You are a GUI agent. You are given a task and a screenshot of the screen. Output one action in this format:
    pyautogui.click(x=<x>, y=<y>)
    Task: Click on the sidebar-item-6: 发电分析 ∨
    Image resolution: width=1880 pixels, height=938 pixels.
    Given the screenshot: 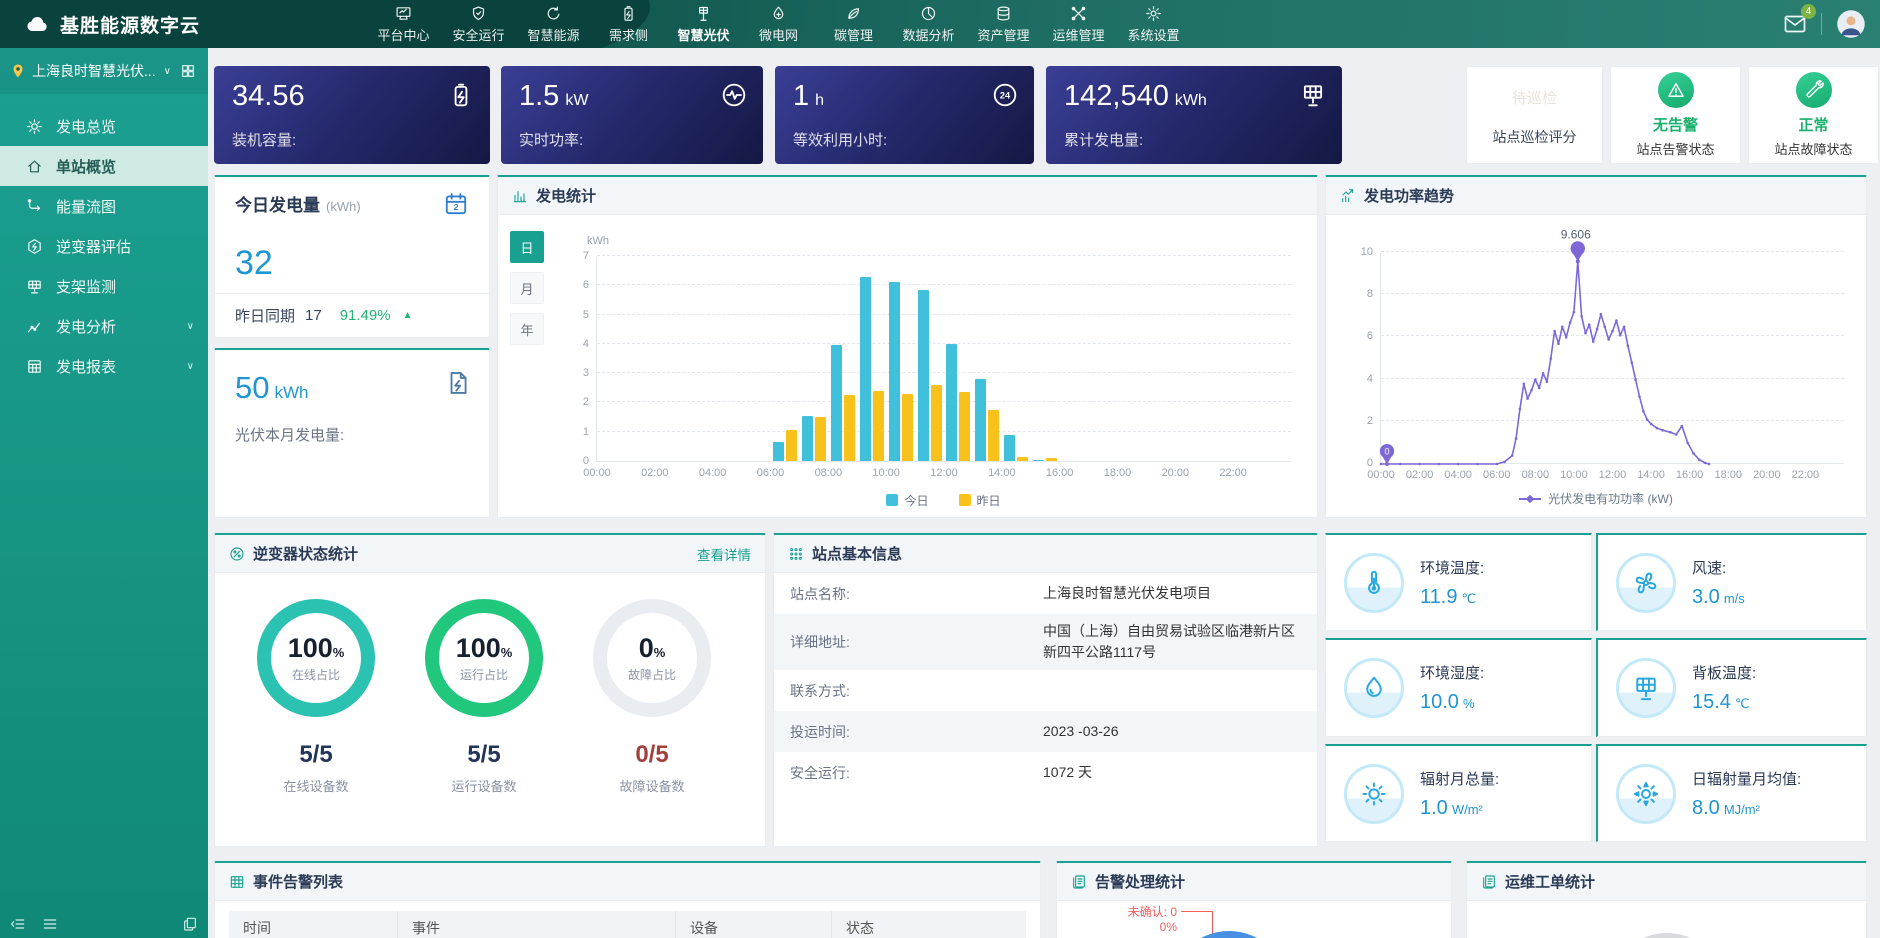 What is the action you would take?
    pyautogui.click(x=104, y=326)
    